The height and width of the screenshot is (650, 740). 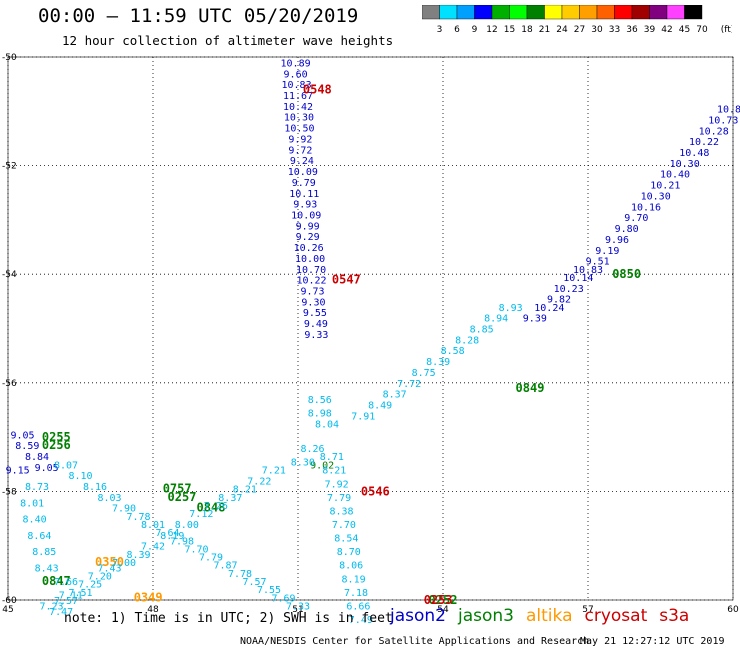 What do you see at coordinates (685, 164) in the screenshot?
I see `wave-height-label: 10.30` at bounding box center [685, 164].